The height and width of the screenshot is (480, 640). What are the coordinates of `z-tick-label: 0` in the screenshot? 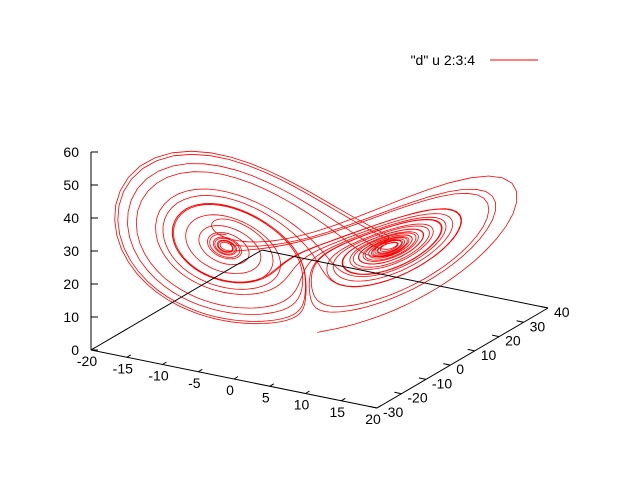 It's located at (75, 350).